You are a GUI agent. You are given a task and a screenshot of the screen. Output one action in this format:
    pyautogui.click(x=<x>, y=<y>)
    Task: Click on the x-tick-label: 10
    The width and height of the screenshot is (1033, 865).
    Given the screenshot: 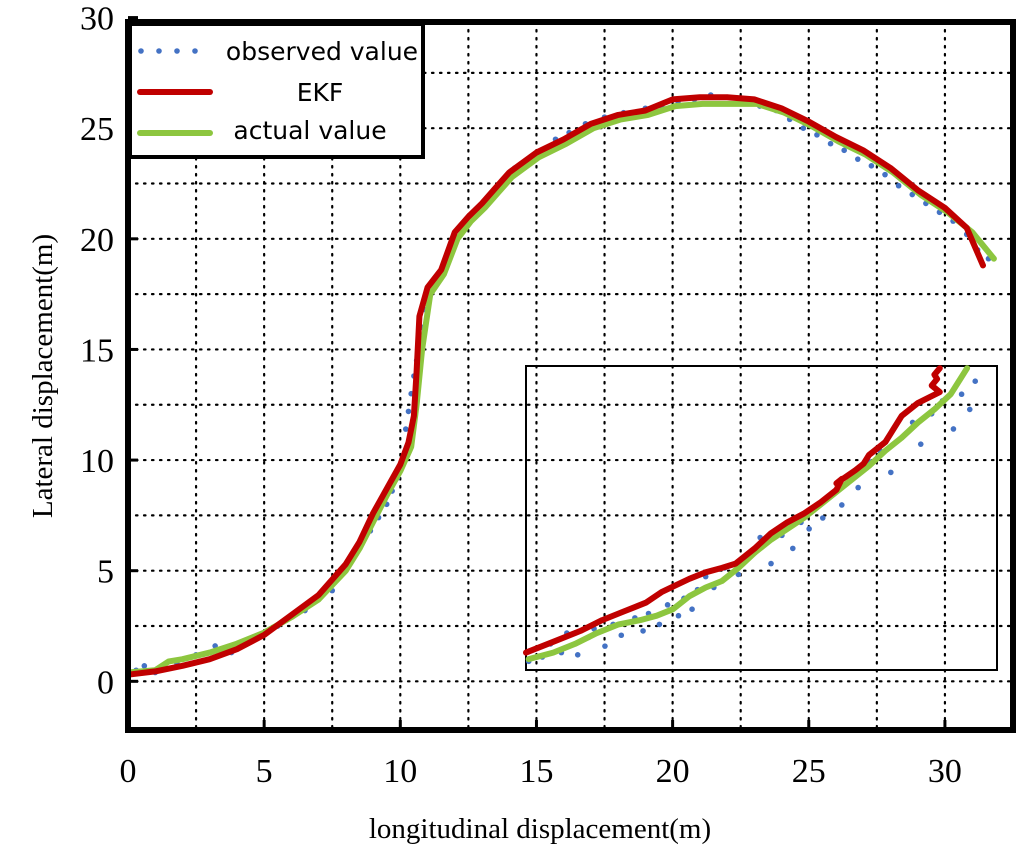 What is the action you would take?
    pyautogui.click(x=400, y=771)
    